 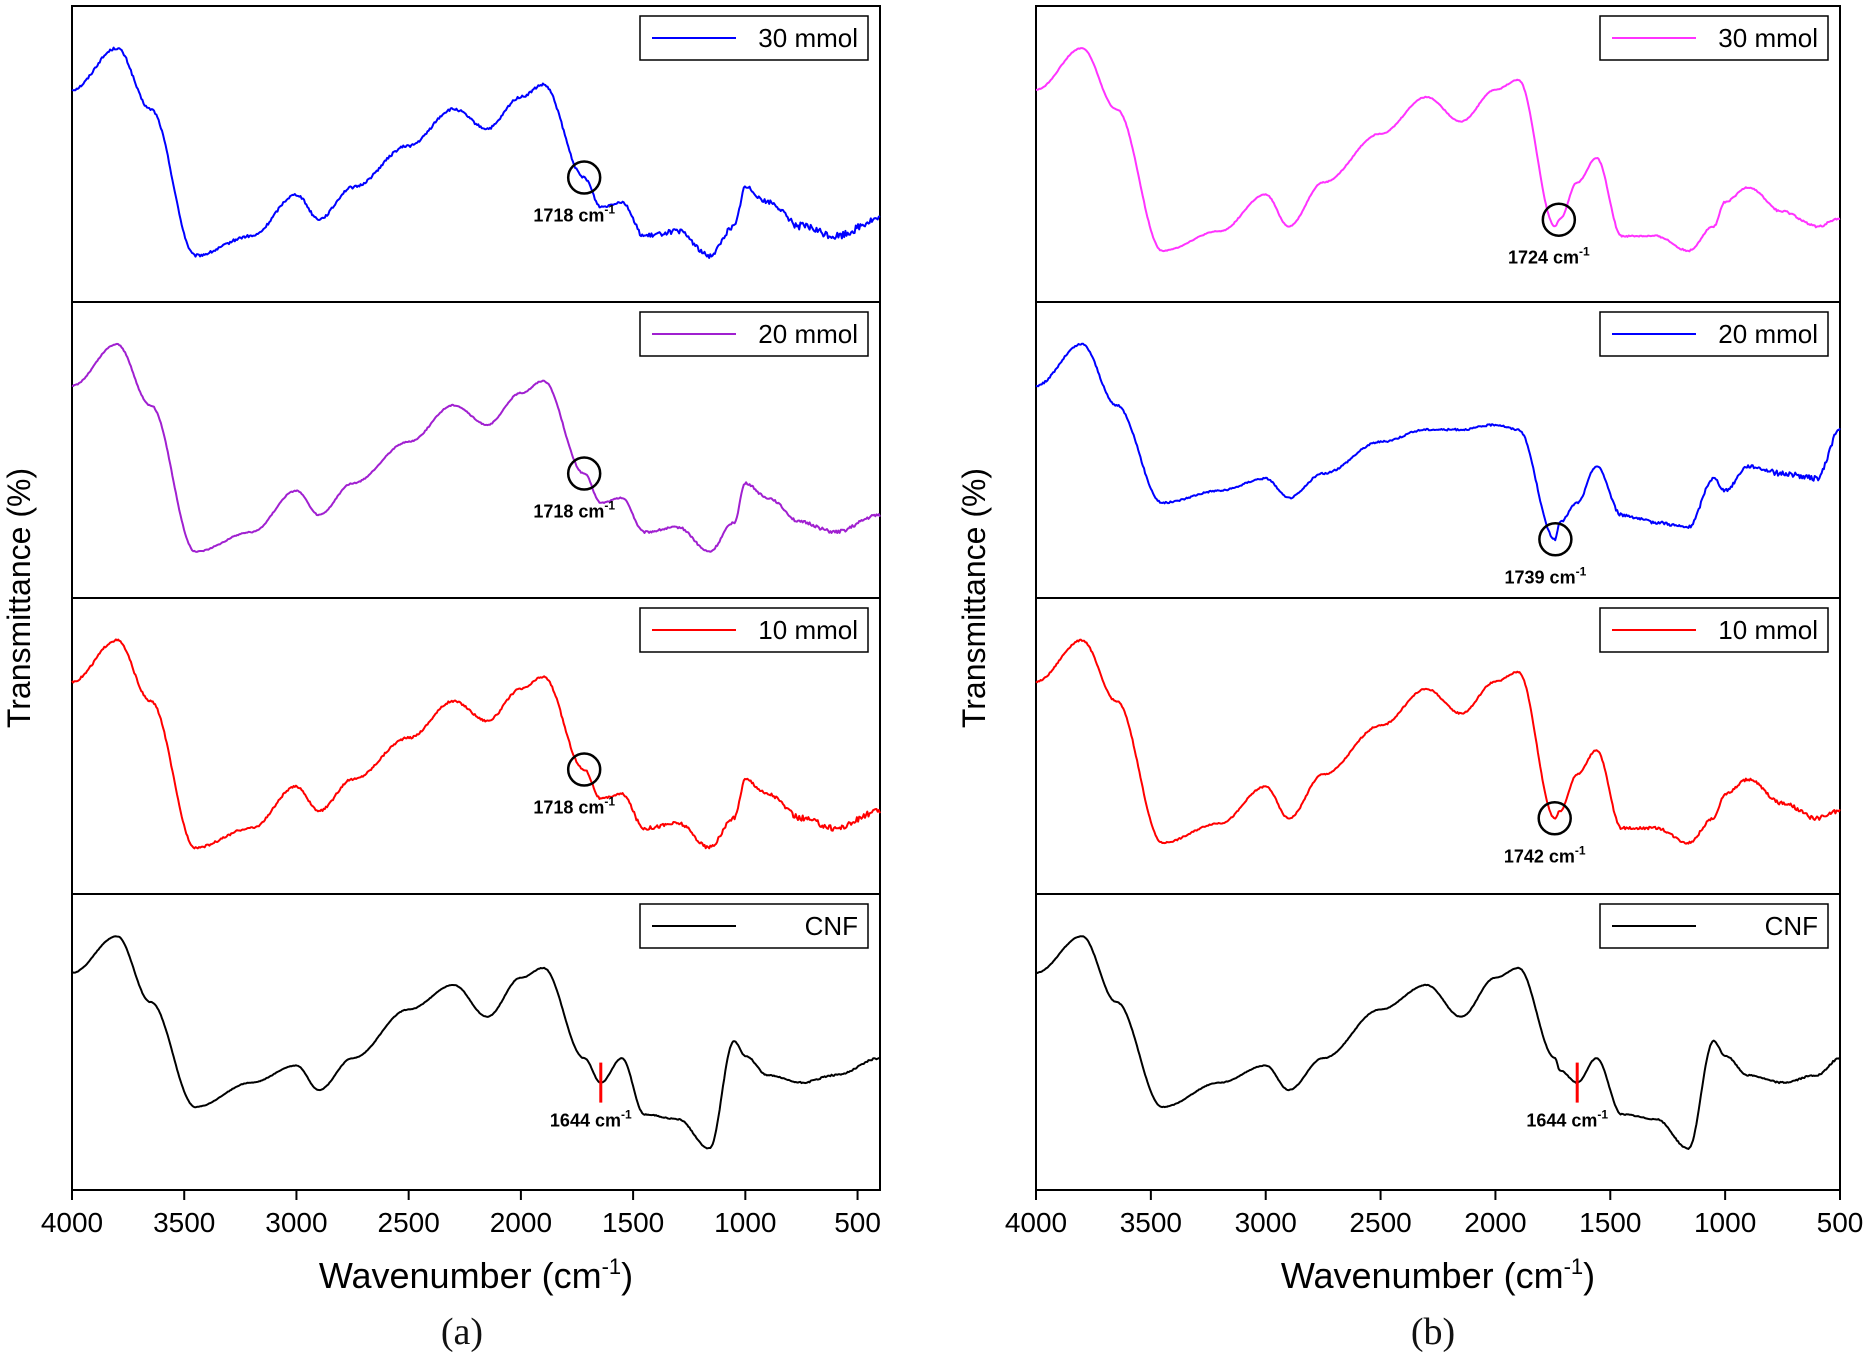 What do you see at coordinates (476, 744) in the screenshot?
I see `panel-a-series-3-line` at bounding box center [476, 744].